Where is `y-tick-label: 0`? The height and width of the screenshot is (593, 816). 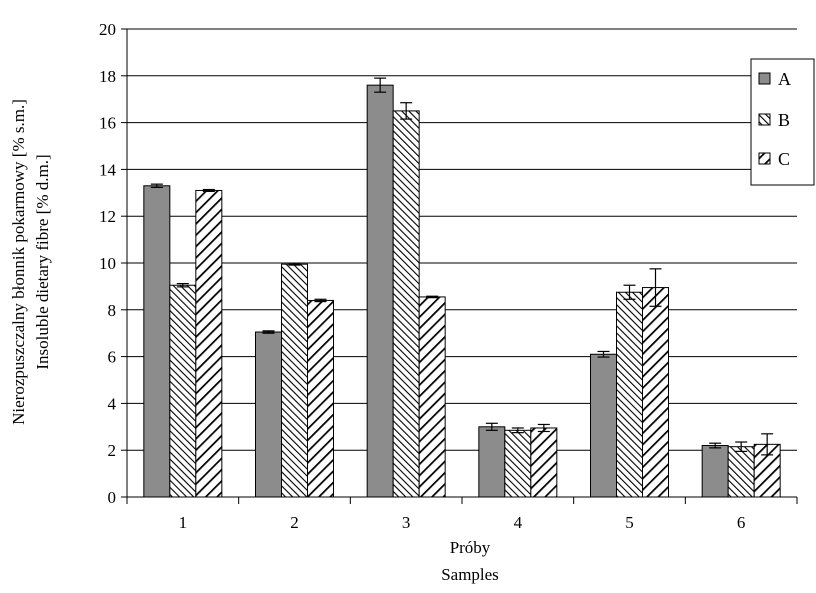 y-tick-label: 0 is located at coordinates (112, 497).